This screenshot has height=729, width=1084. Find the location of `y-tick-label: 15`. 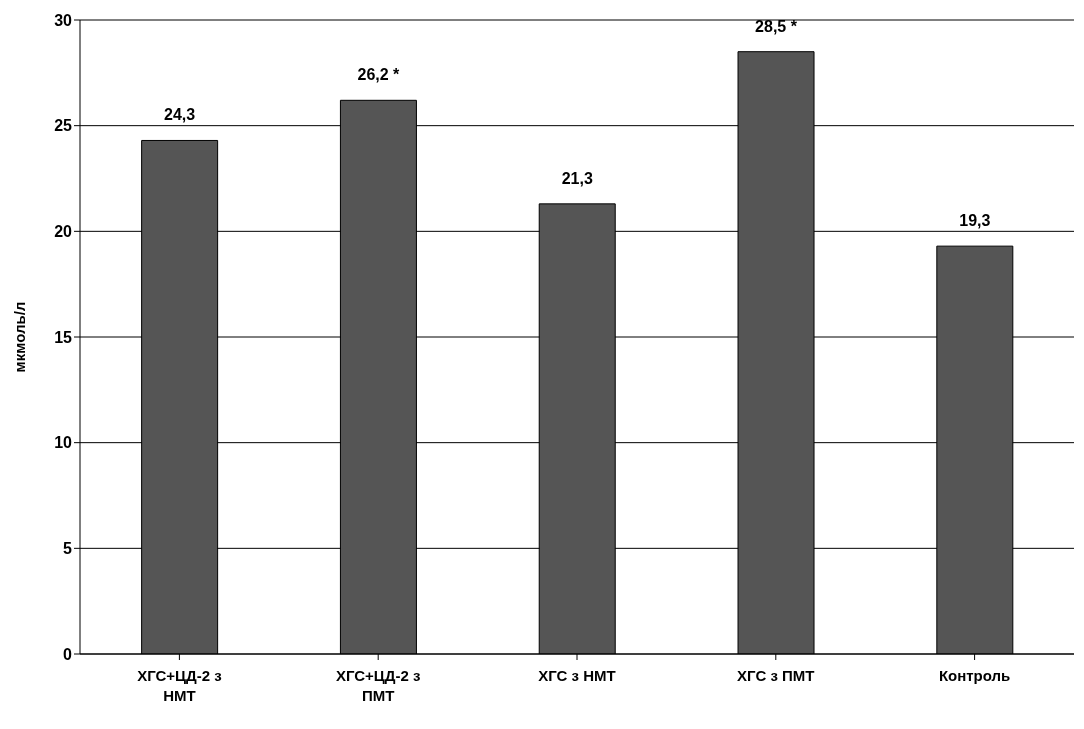

y-tick-label: 15 is located at coordinates (63, 337).